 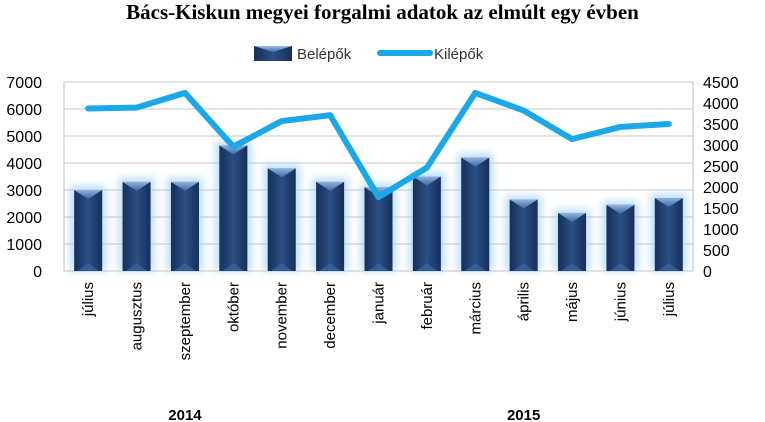 I want to click on x-tick-label: április, so click(x=524, y=301).